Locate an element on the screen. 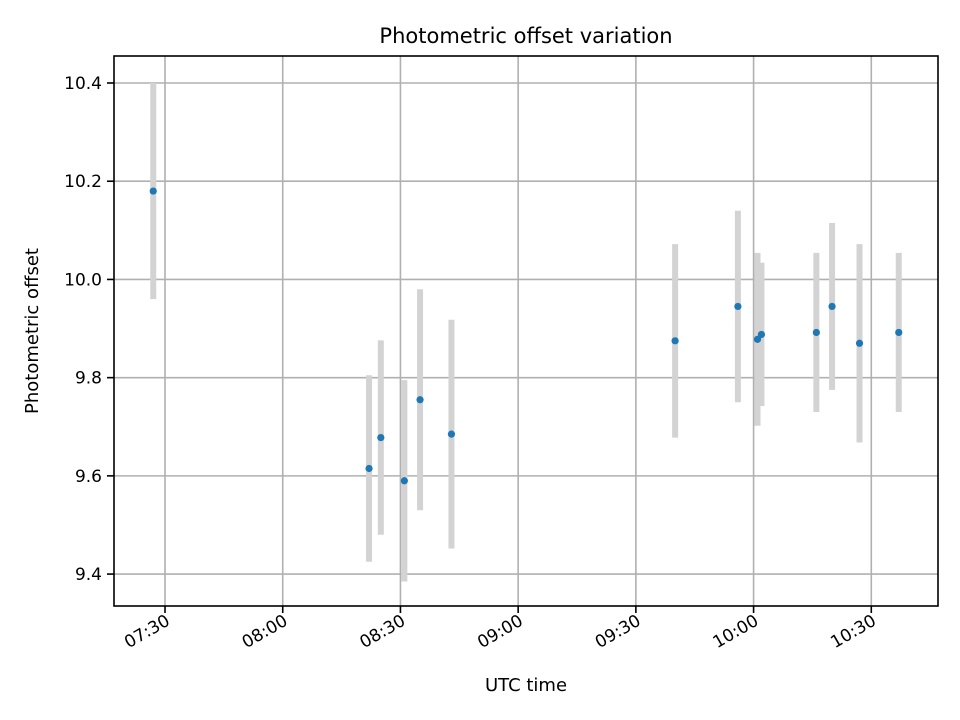 The height and width of the screenshot is (720, 960). y-axis-label: Photometric offset is located at coordinates (32, 331).